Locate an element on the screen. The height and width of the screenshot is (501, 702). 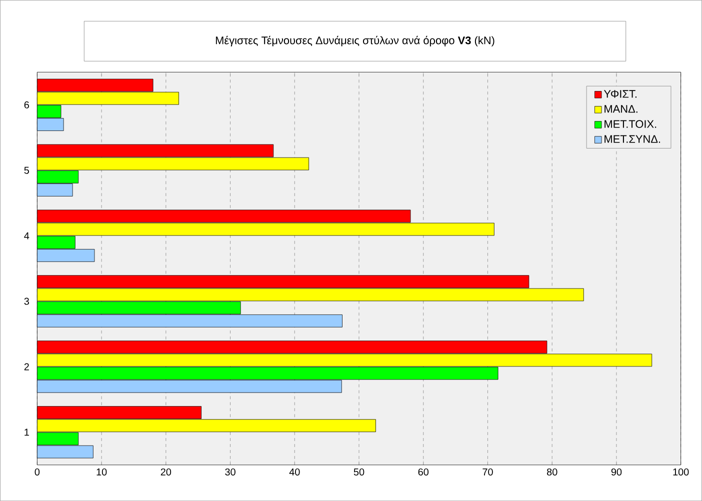
y-tick-label: 2 is located at coordinates (26, 366).